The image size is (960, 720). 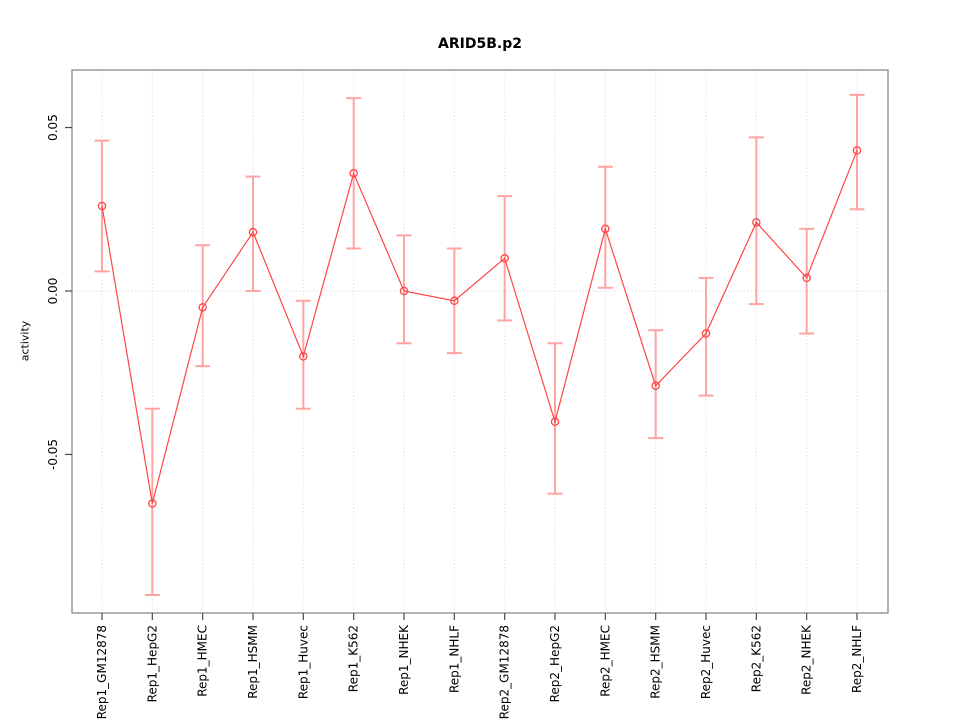 What do you see at coordinates (53, 291) in the screenshot?
I see `y-tick-label: 0.00` at bounding box center [53, 291].